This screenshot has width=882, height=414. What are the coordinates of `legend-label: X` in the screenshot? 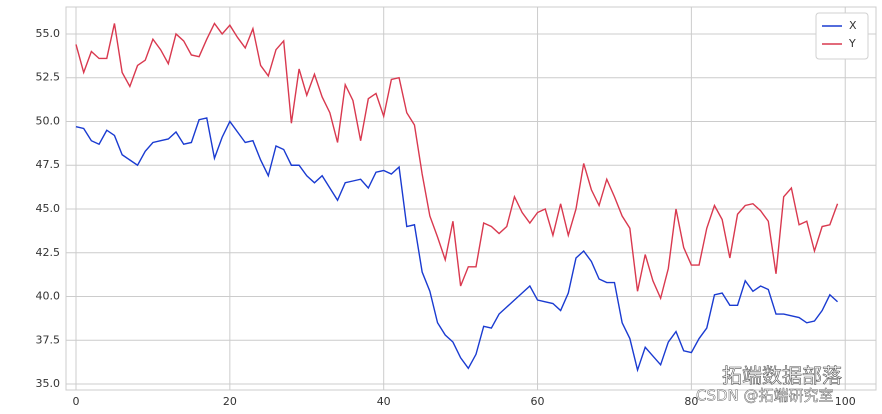 It's located at (853, 25).